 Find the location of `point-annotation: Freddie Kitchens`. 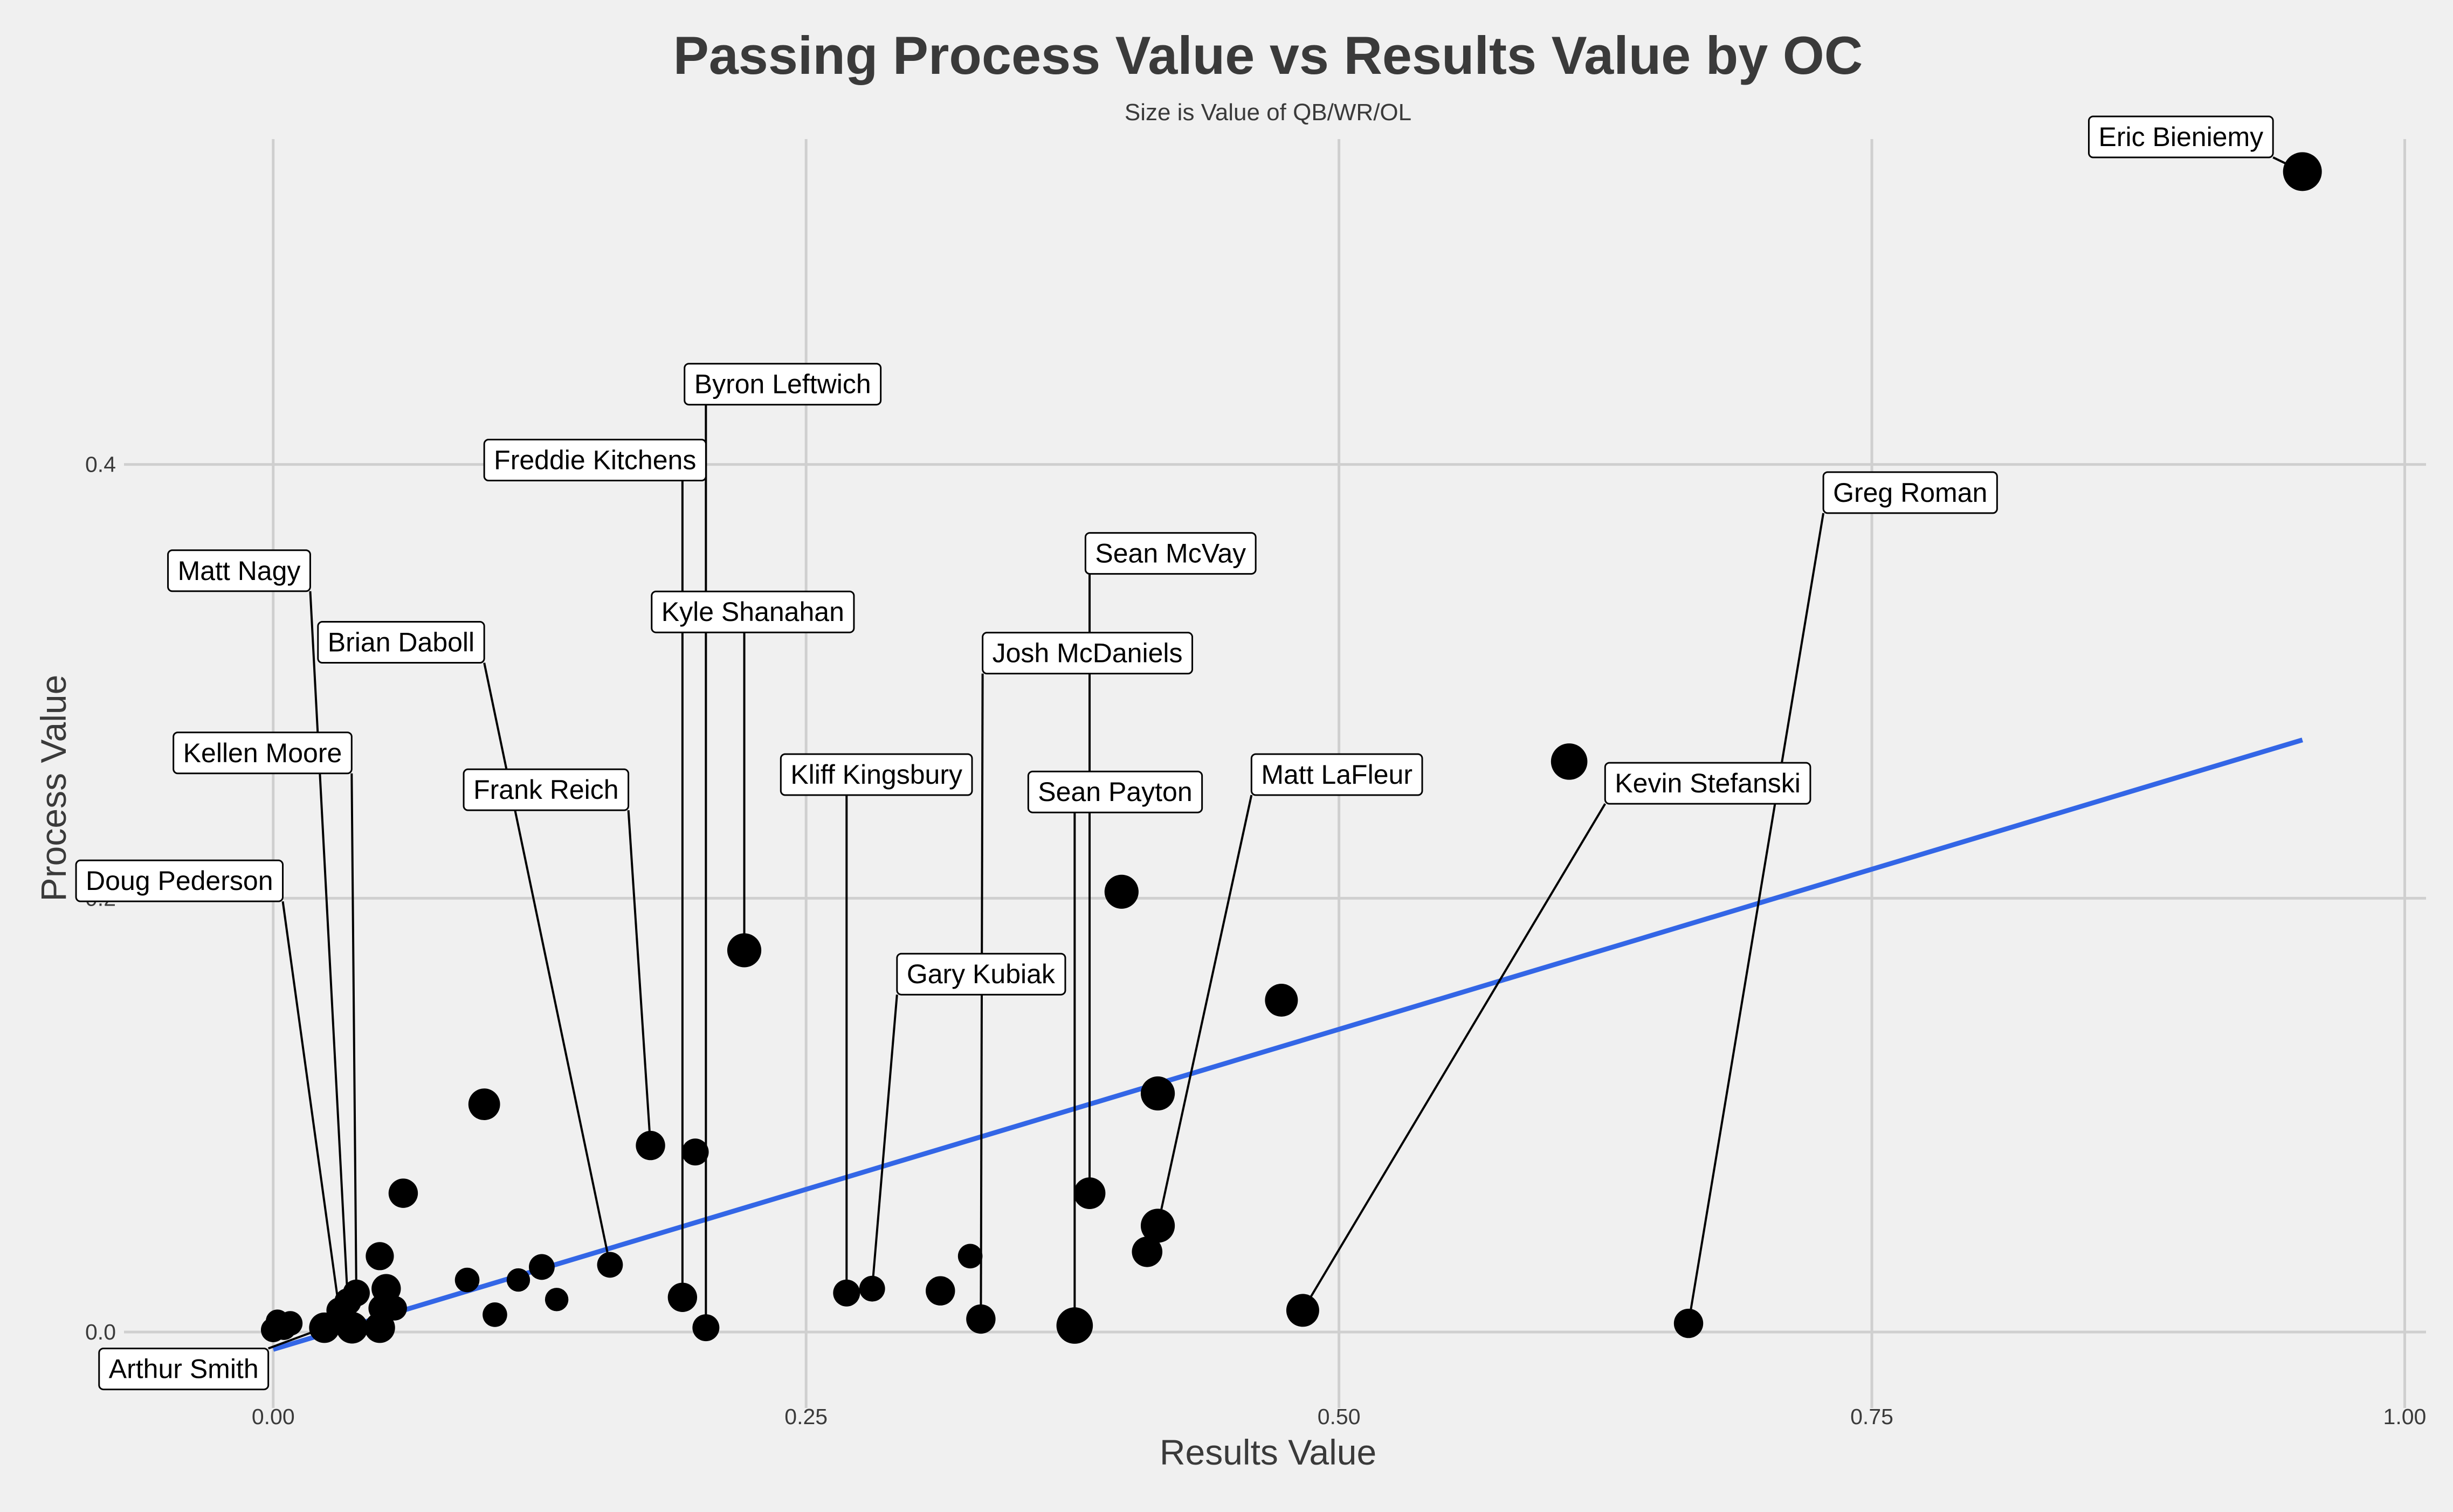

point-annotation: Freddie Kitchens is located at coordinates (595, 461).